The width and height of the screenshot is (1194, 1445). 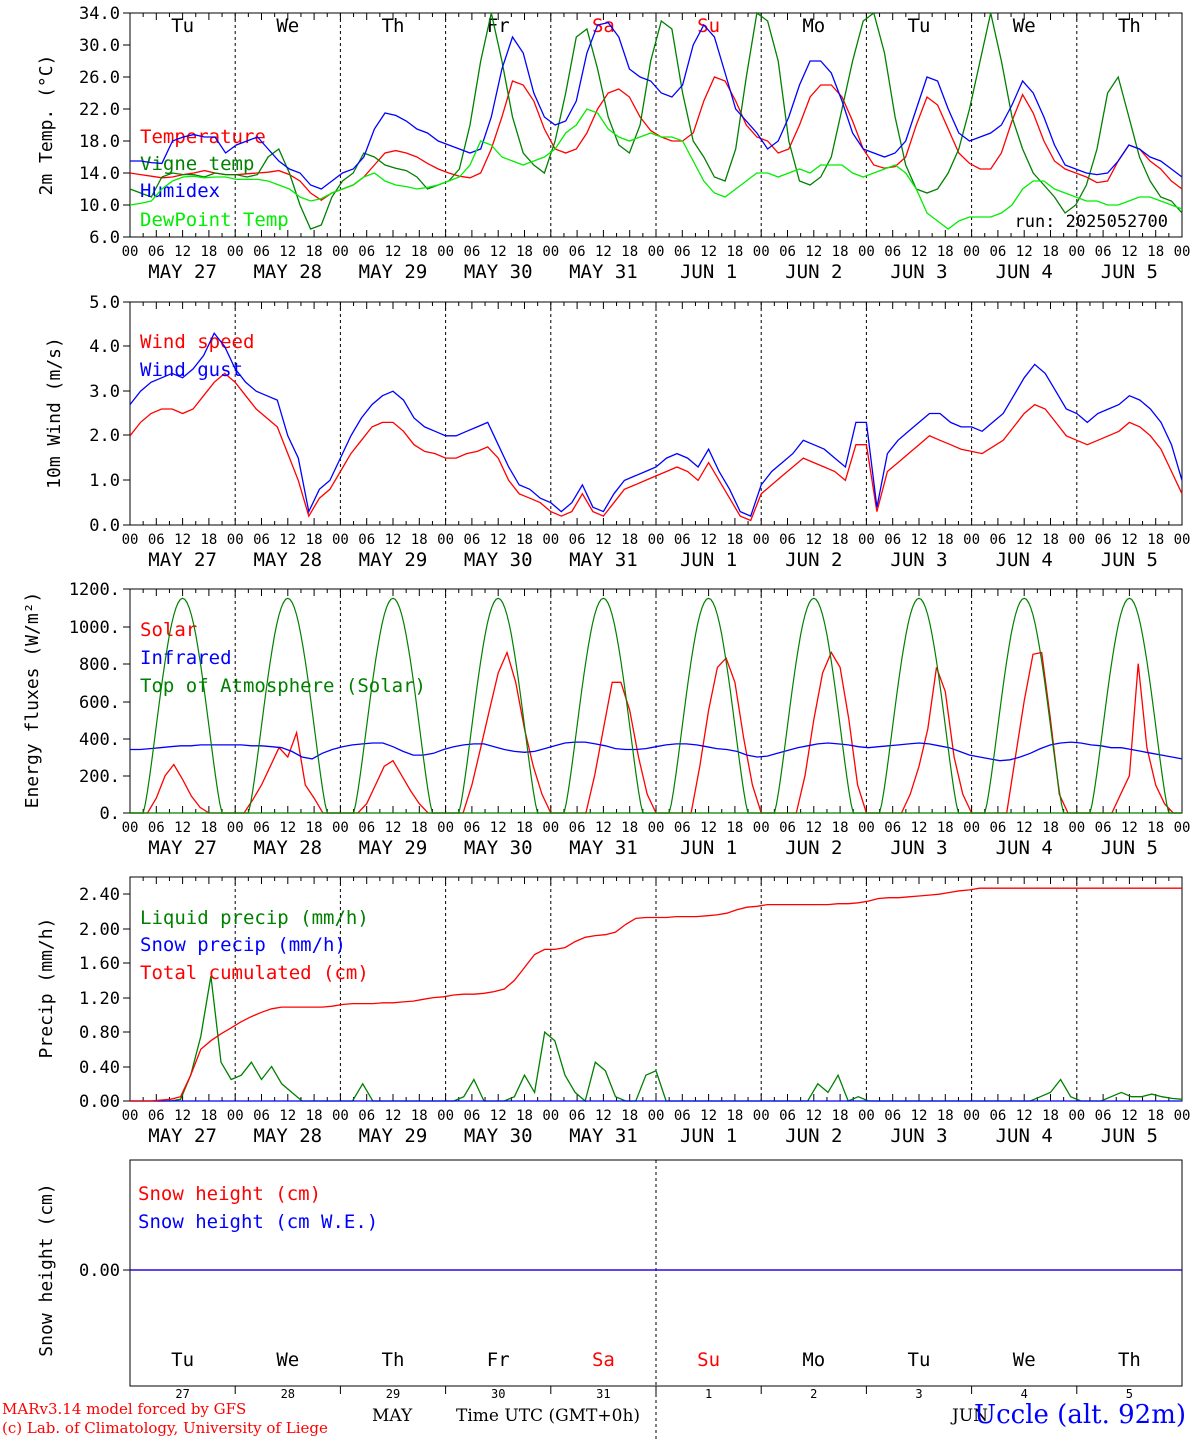 What do you see at coordinates (1129, 1394) in the screenshot?
I see `day-number-label: 5` at bounding box center [1129, 1394].